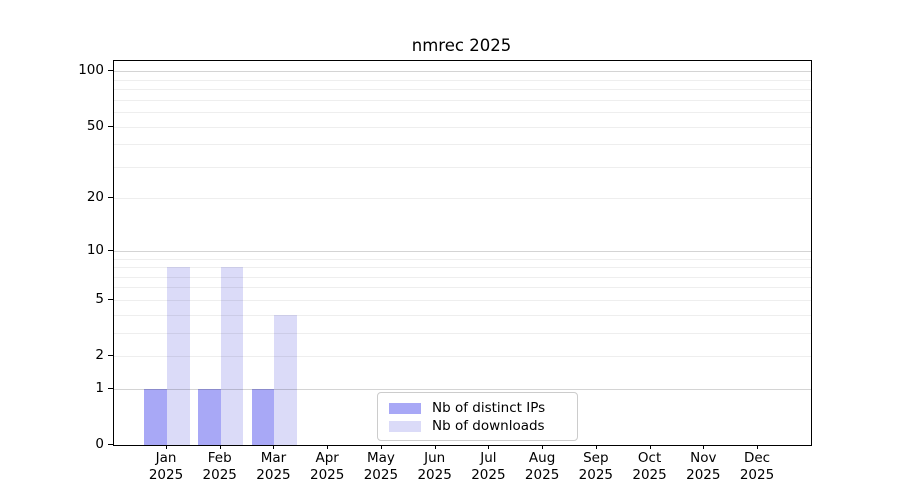  Describe the element at coordinates (99, 444) in the screenshot. I see `y-tick-label-0: 0` at that location.